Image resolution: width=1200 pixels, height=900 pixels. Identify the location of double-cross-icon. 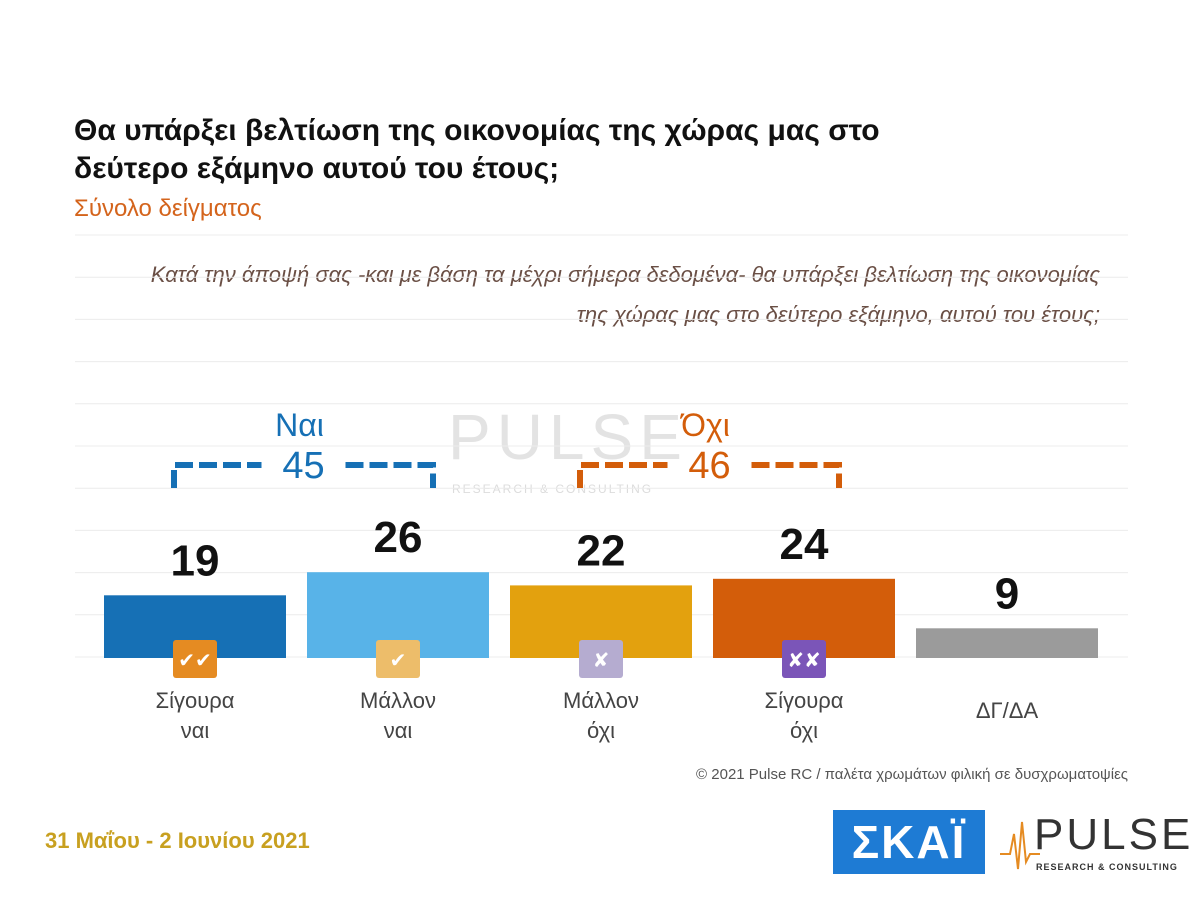
(804, 659).